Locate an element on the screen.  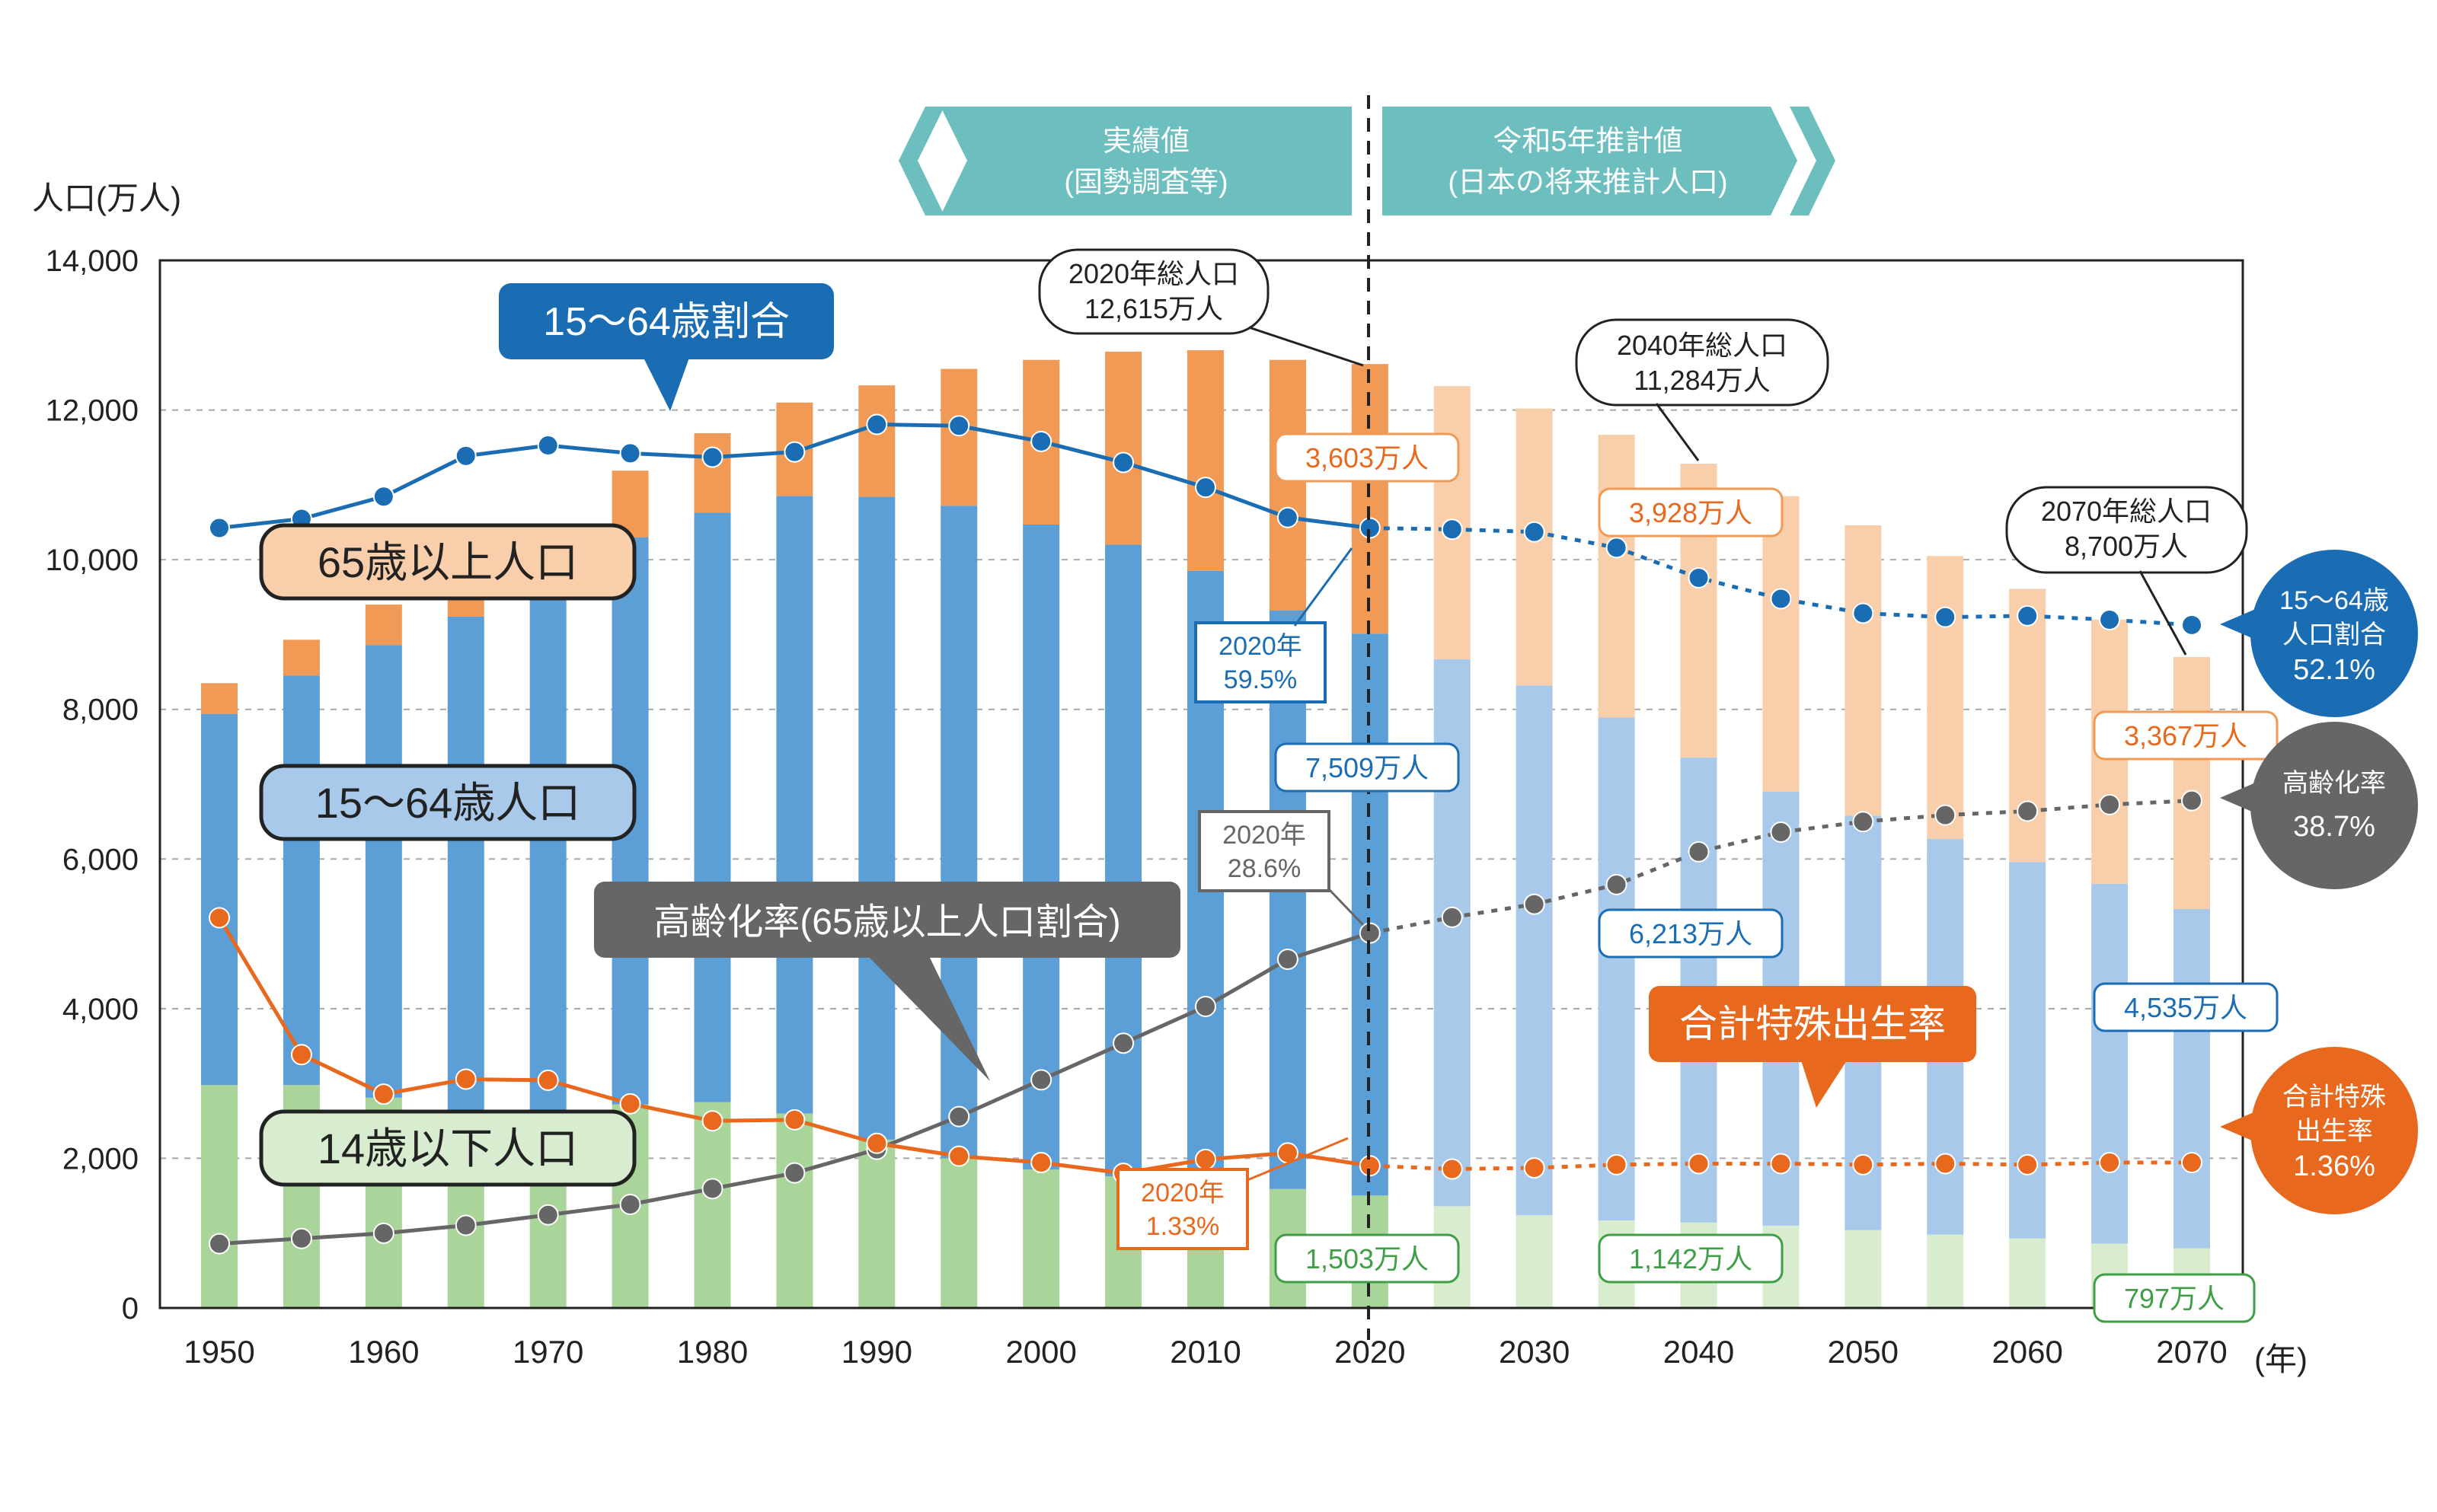
label-aging-rate: 高齢化率(65歳以上人口割合) is located at coordinates (887, 981).